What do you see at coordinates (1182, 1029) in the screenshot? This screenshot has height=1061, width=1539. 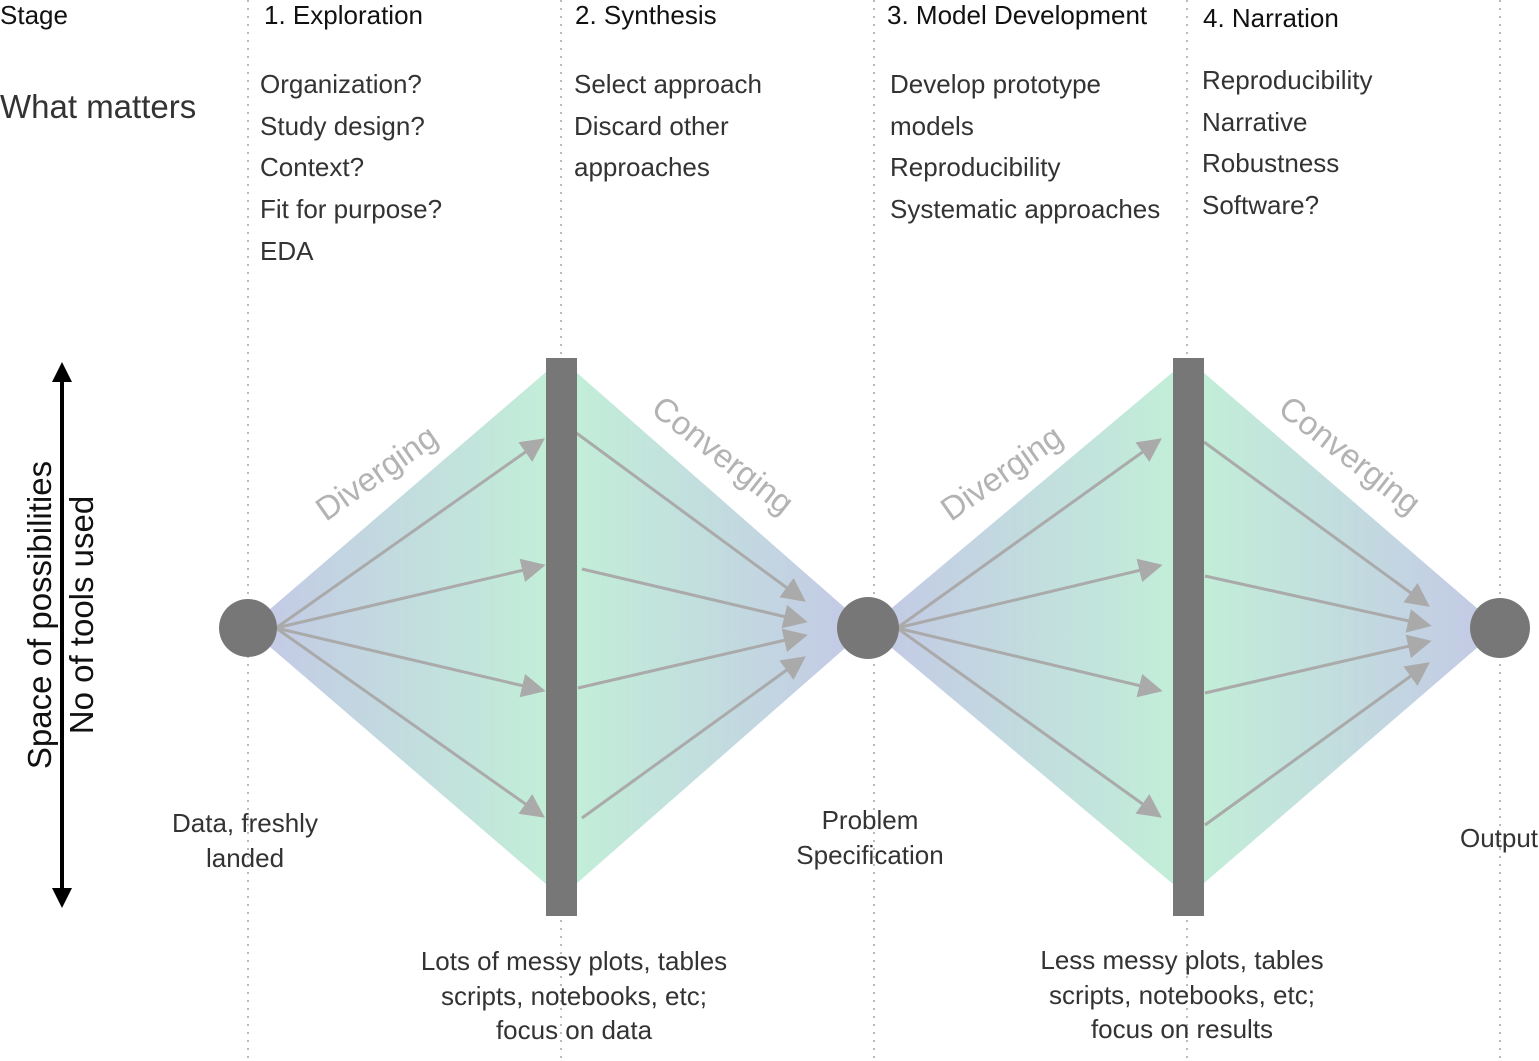 I see `caption-line: focus on results` at bounding box center [1182, 1029].